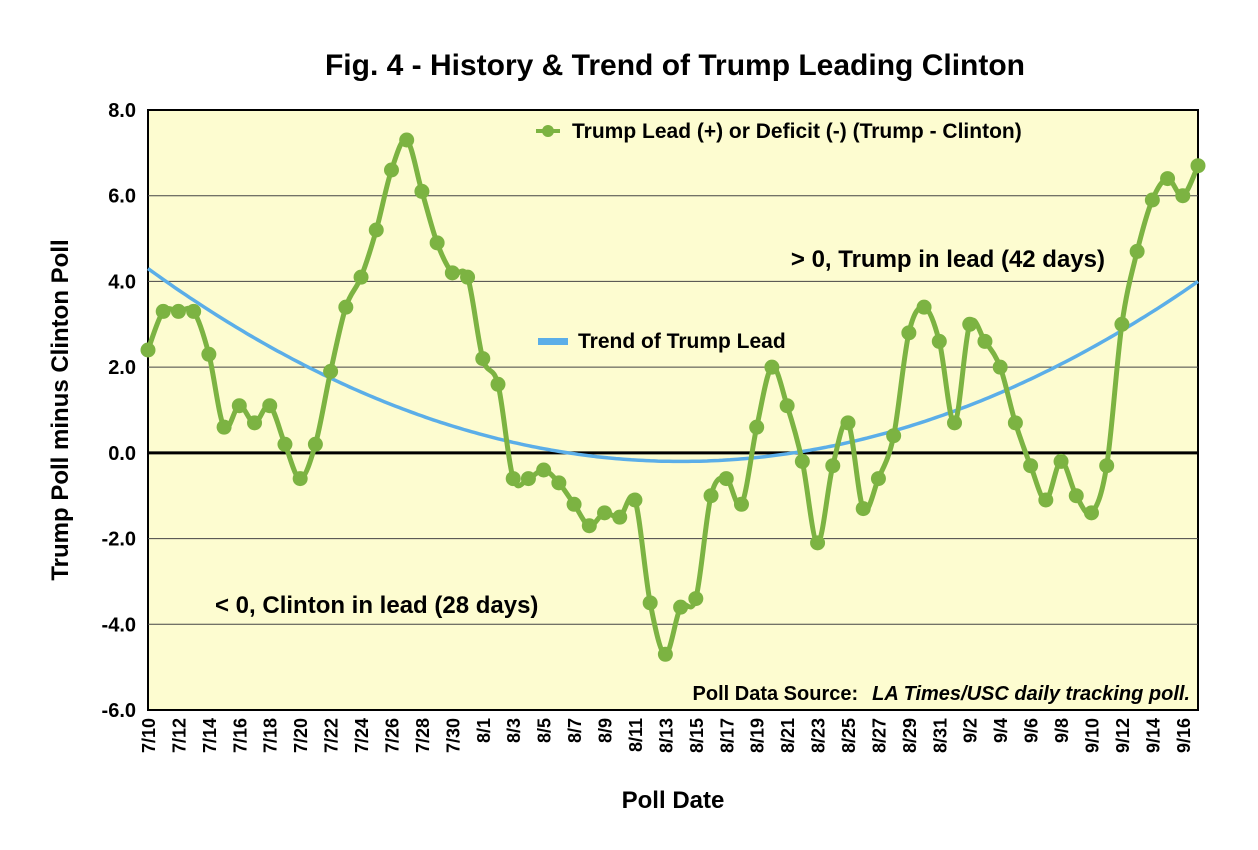 This screenshot has height=850, width=1258. Describe the element at coordinates (271, 735) in the screenshot. I see `x-tick-label: 7/18` at that location.